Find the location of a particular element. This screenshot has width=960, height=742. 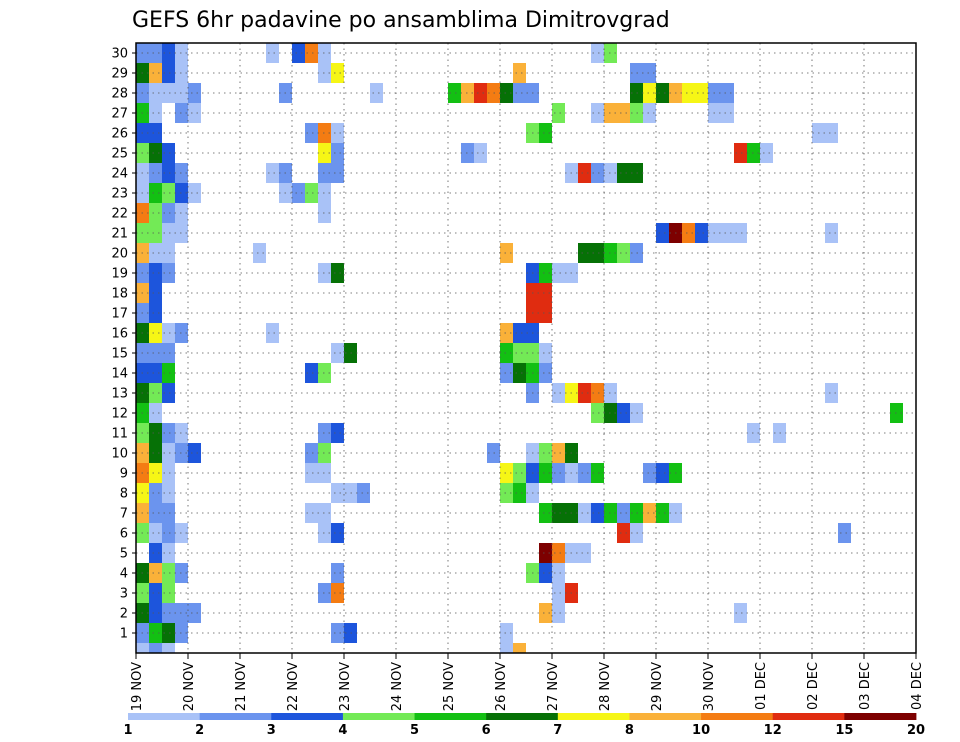

y-tick-label: 6 is located at coordinates (124, 534).